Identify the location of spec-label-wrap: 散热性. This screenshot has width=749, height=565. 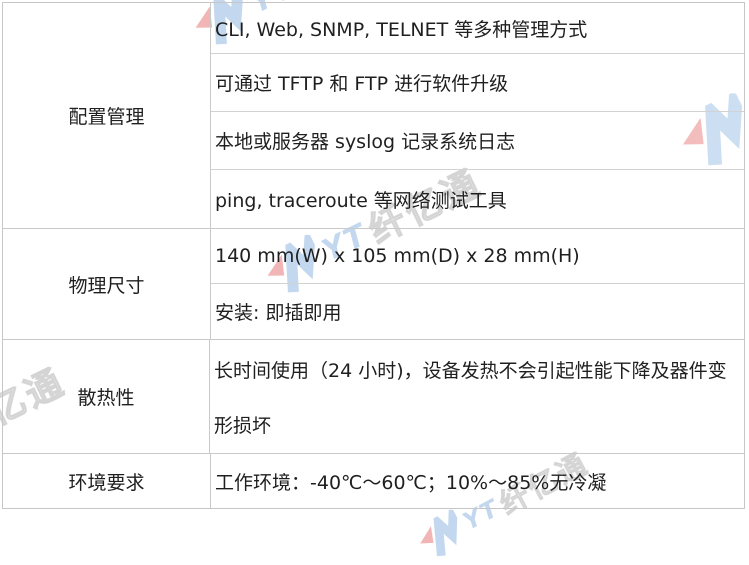
(106, 396).